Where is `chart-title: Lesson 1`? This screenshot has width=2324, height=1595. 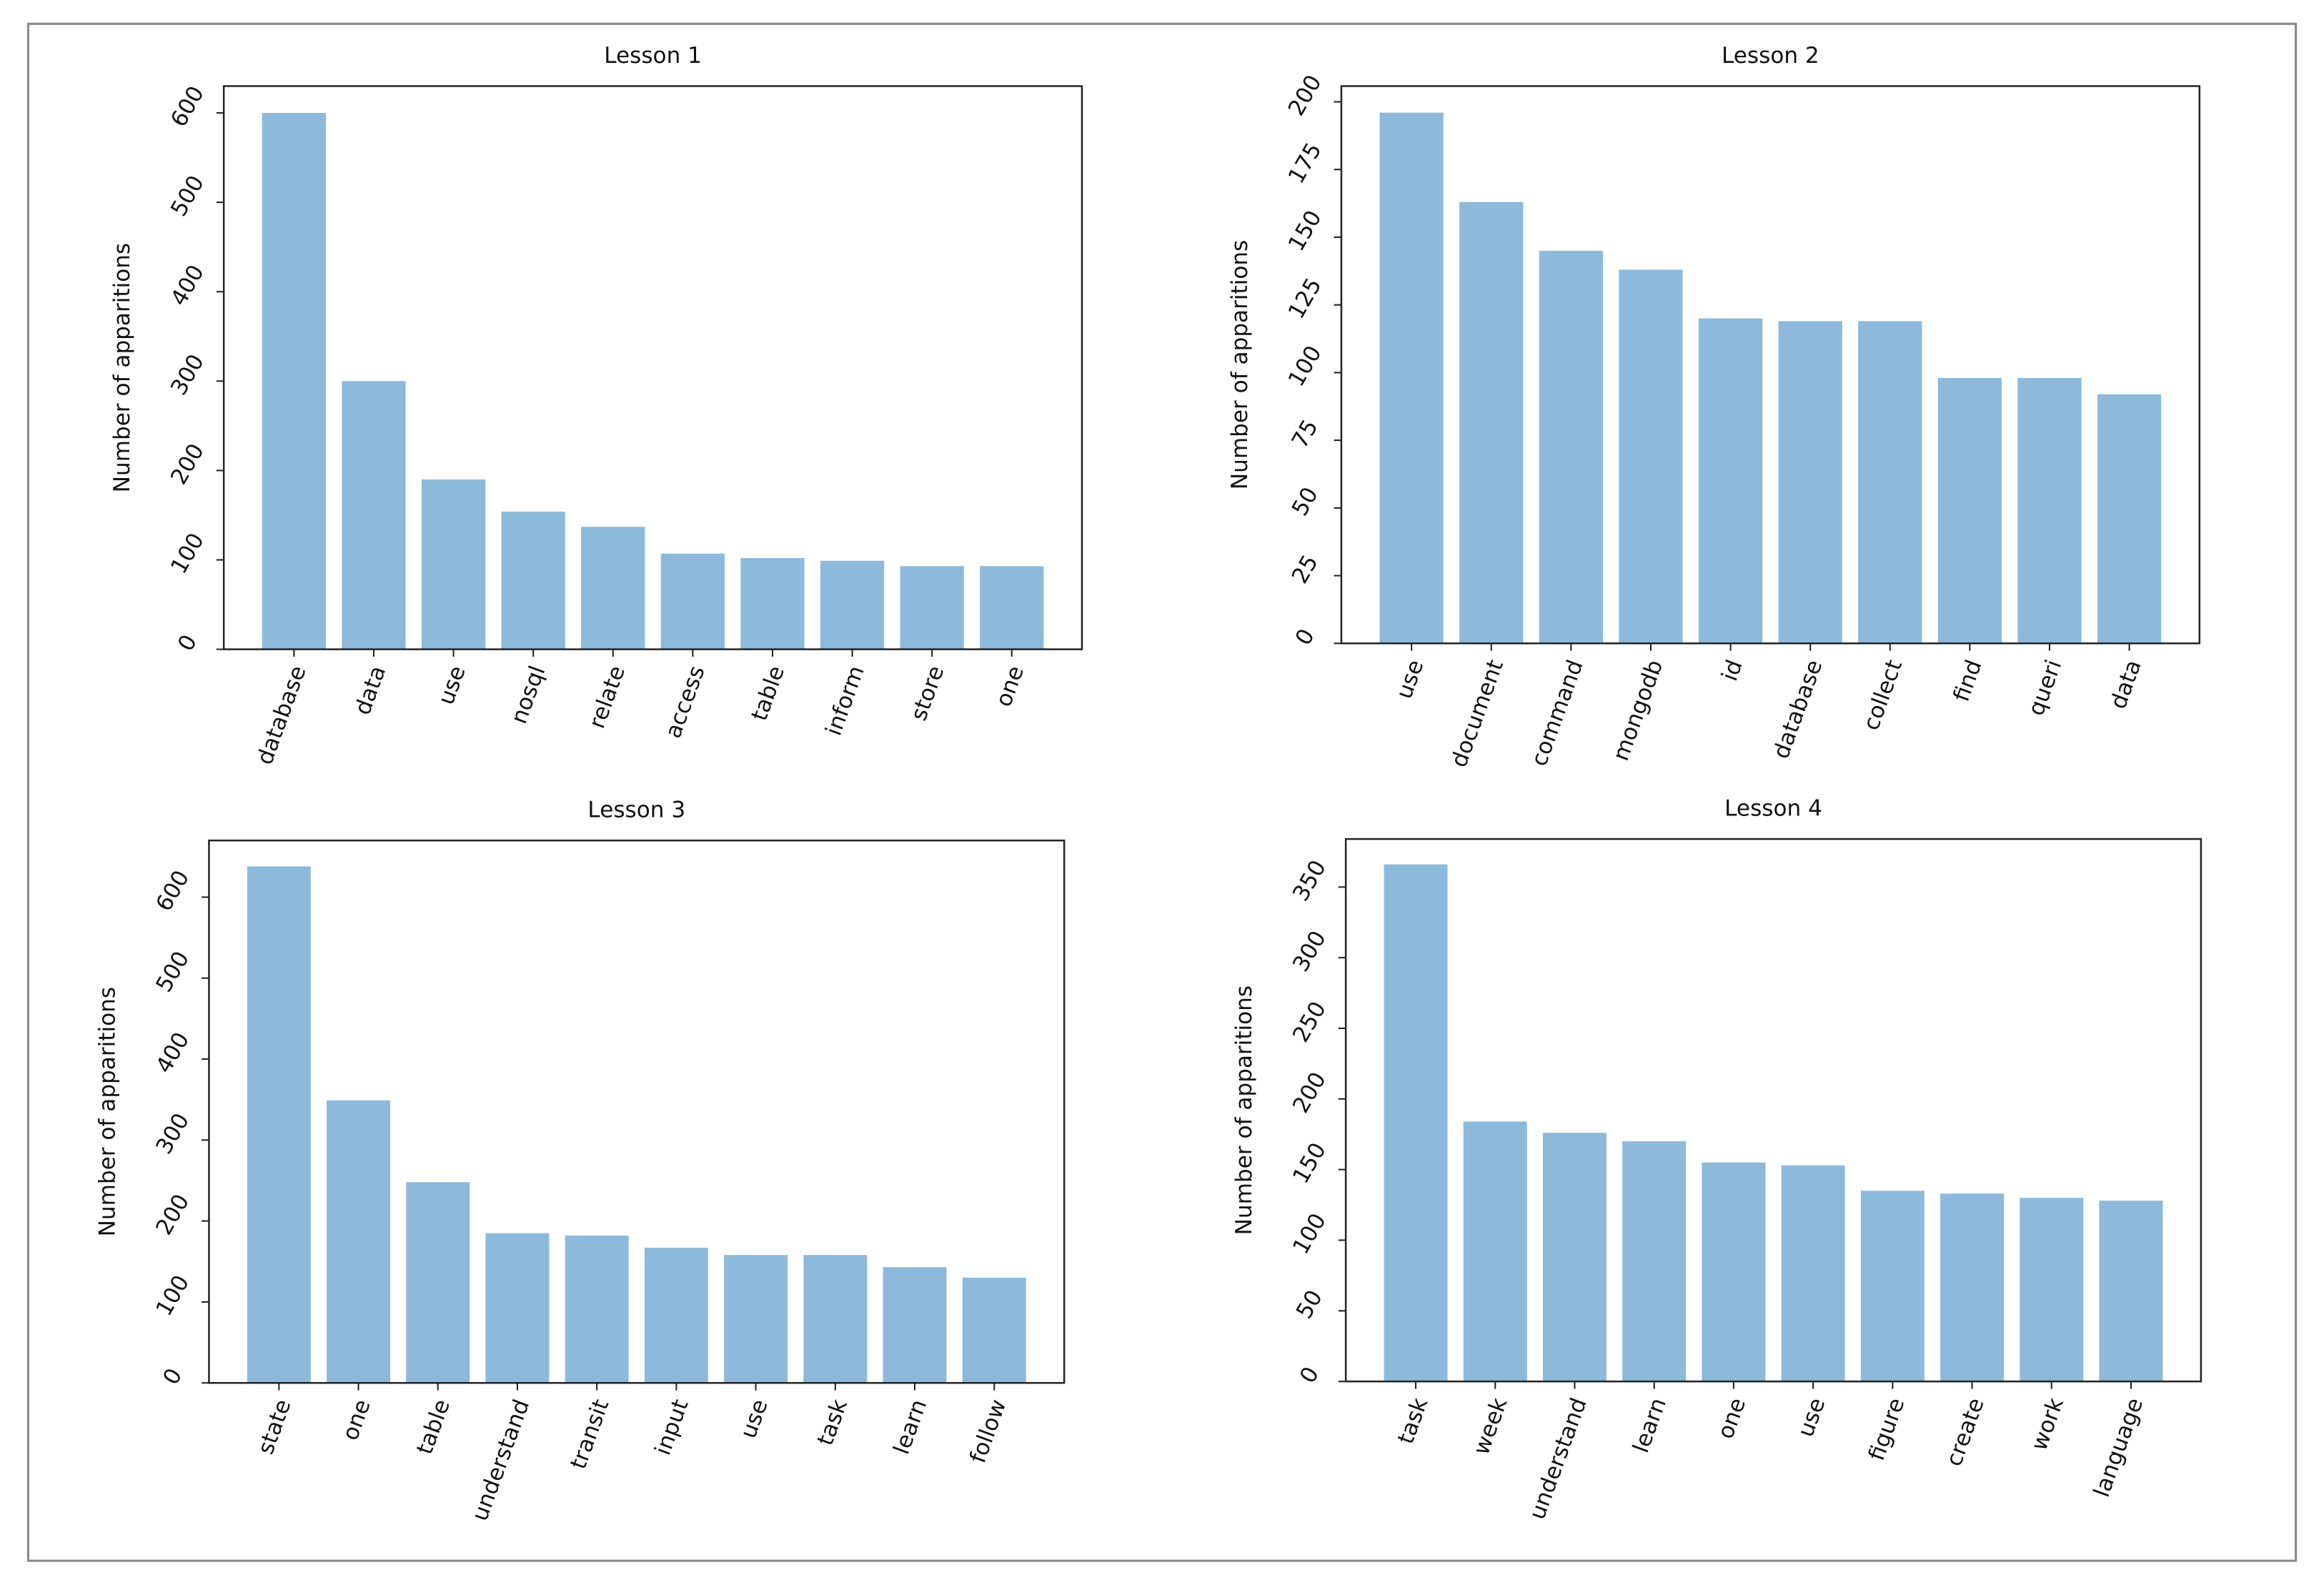 chart-title: Lesson 1 is located at coordinates (653, 56).